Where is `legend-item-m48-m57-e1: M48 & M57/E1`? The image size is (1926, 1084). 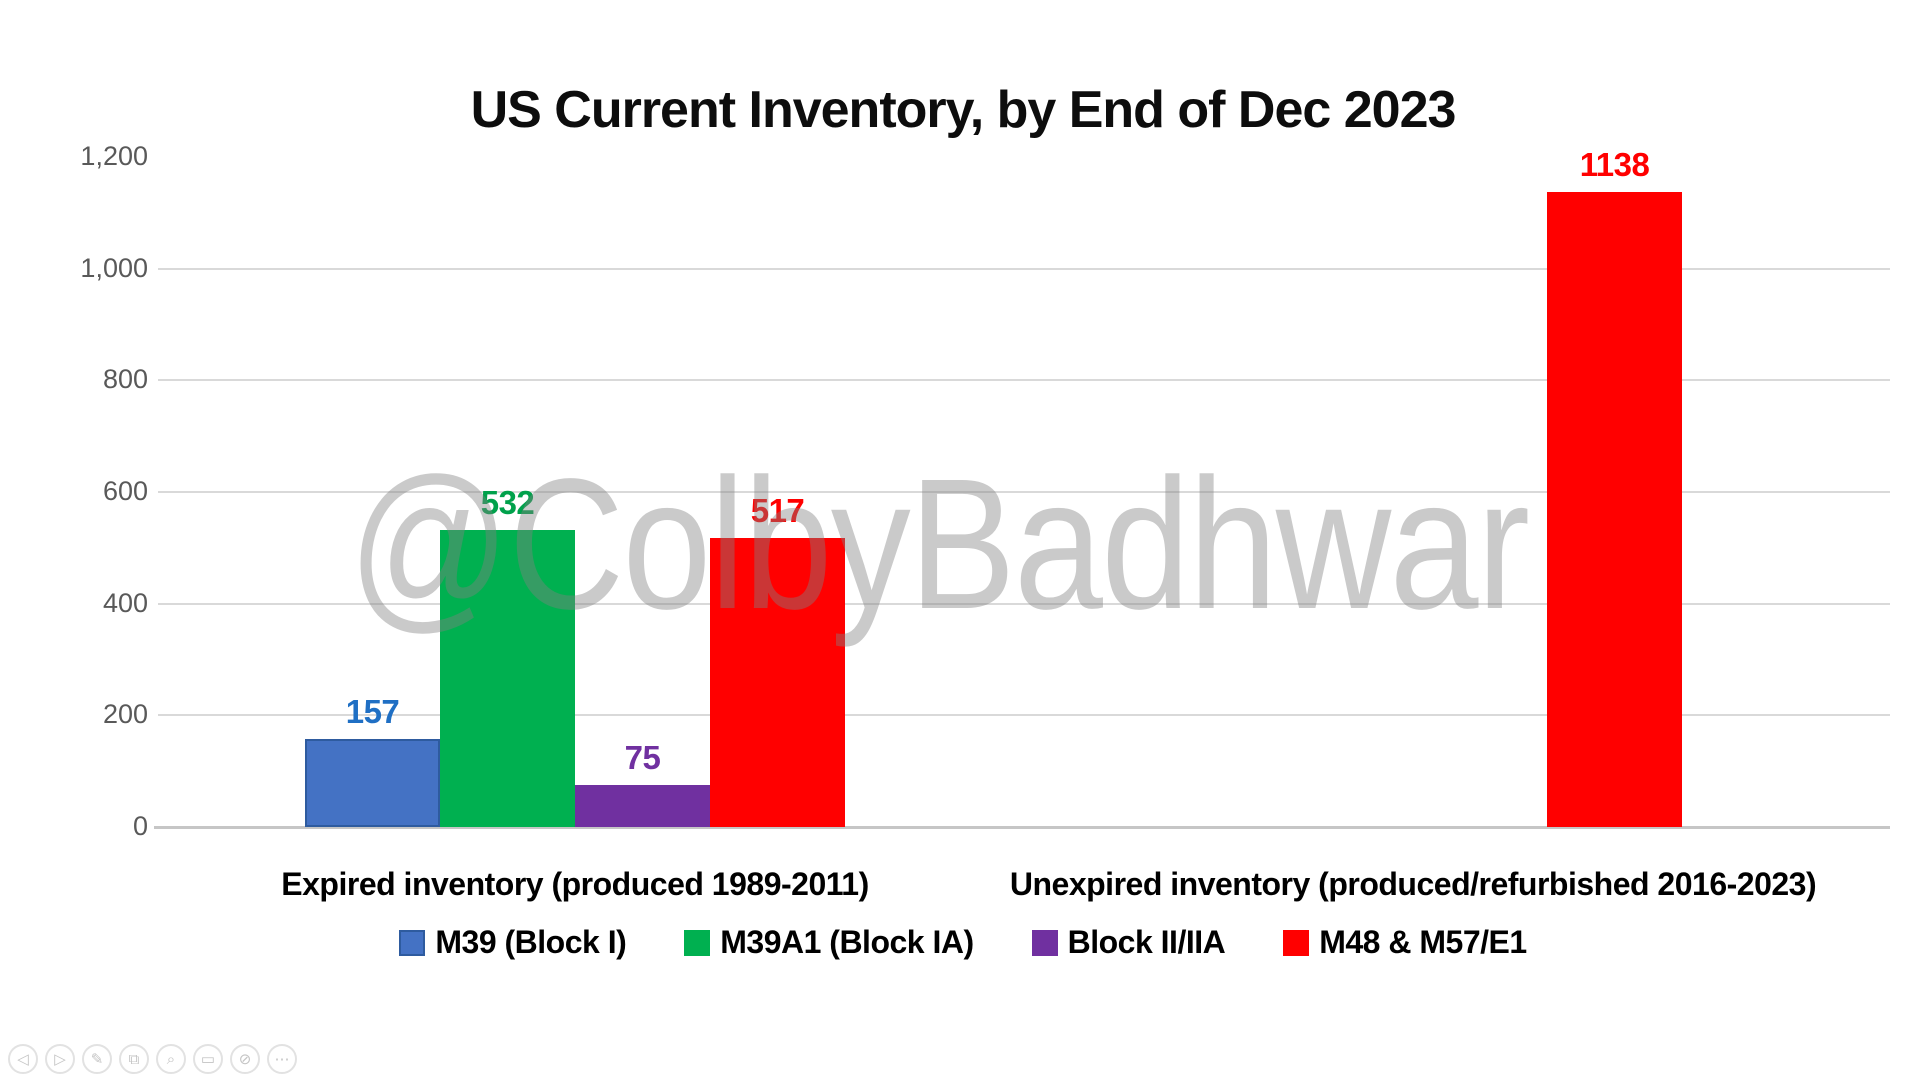 legend-item-m48-m57-e1: M48 & M57/E1 is located at coordinates (1405, 942).